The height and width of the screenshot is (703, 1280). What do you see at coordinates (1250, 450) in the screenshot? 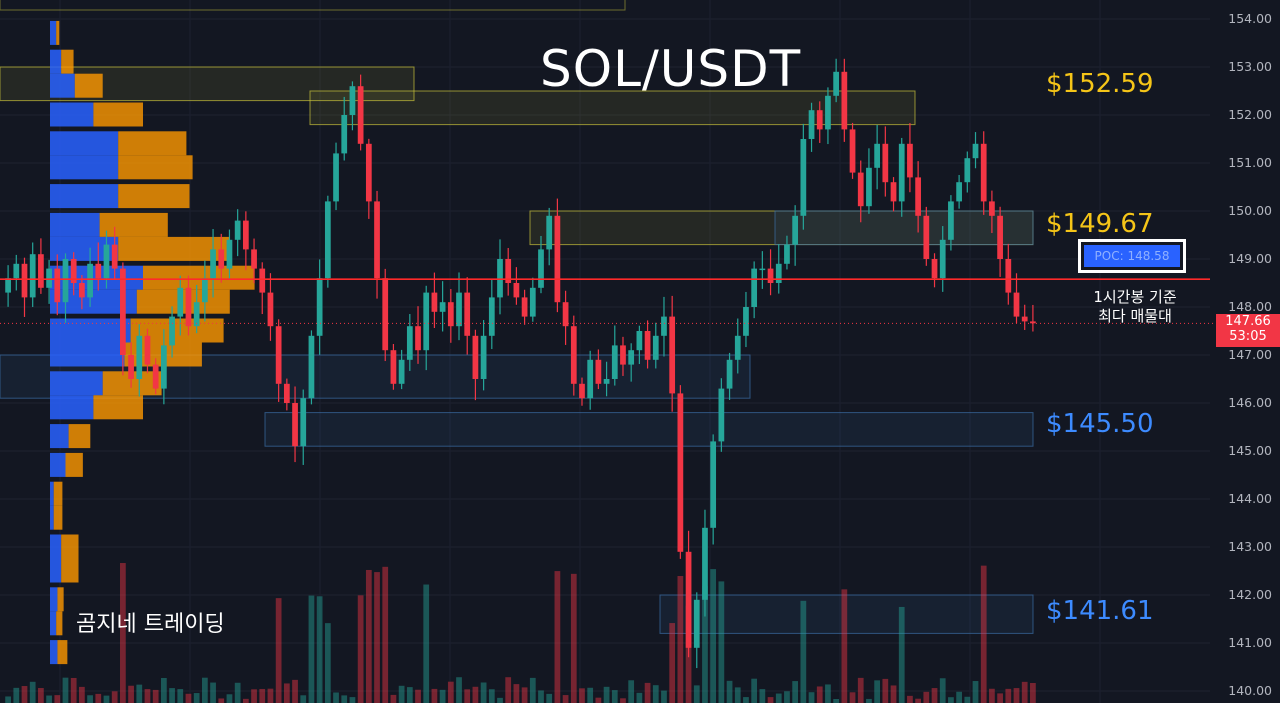
I see `y-axis-tick-label: 145.00` at bounding box center [1250, 450].